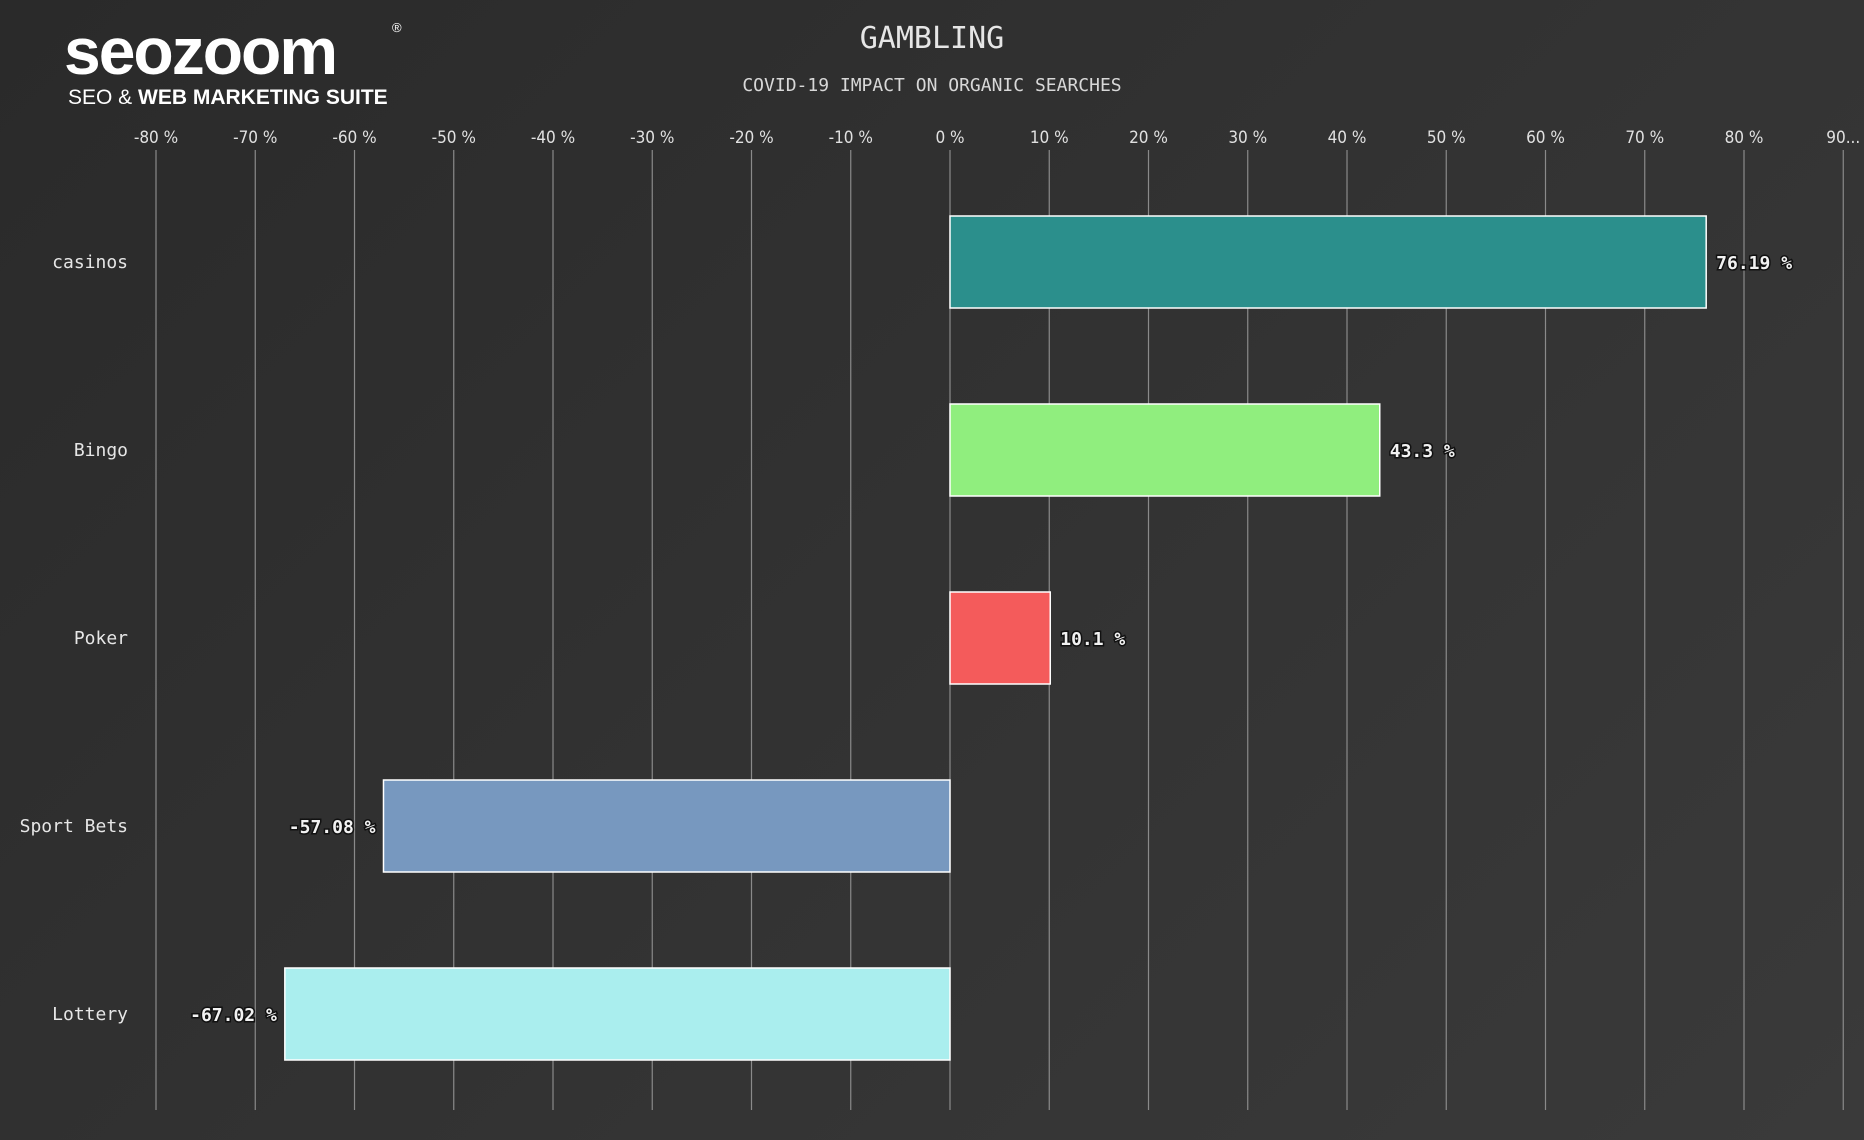 The height and width of the screenshot is (1140, 1864). I want to click on x-tick-label: -20 %, so click(751, 138).